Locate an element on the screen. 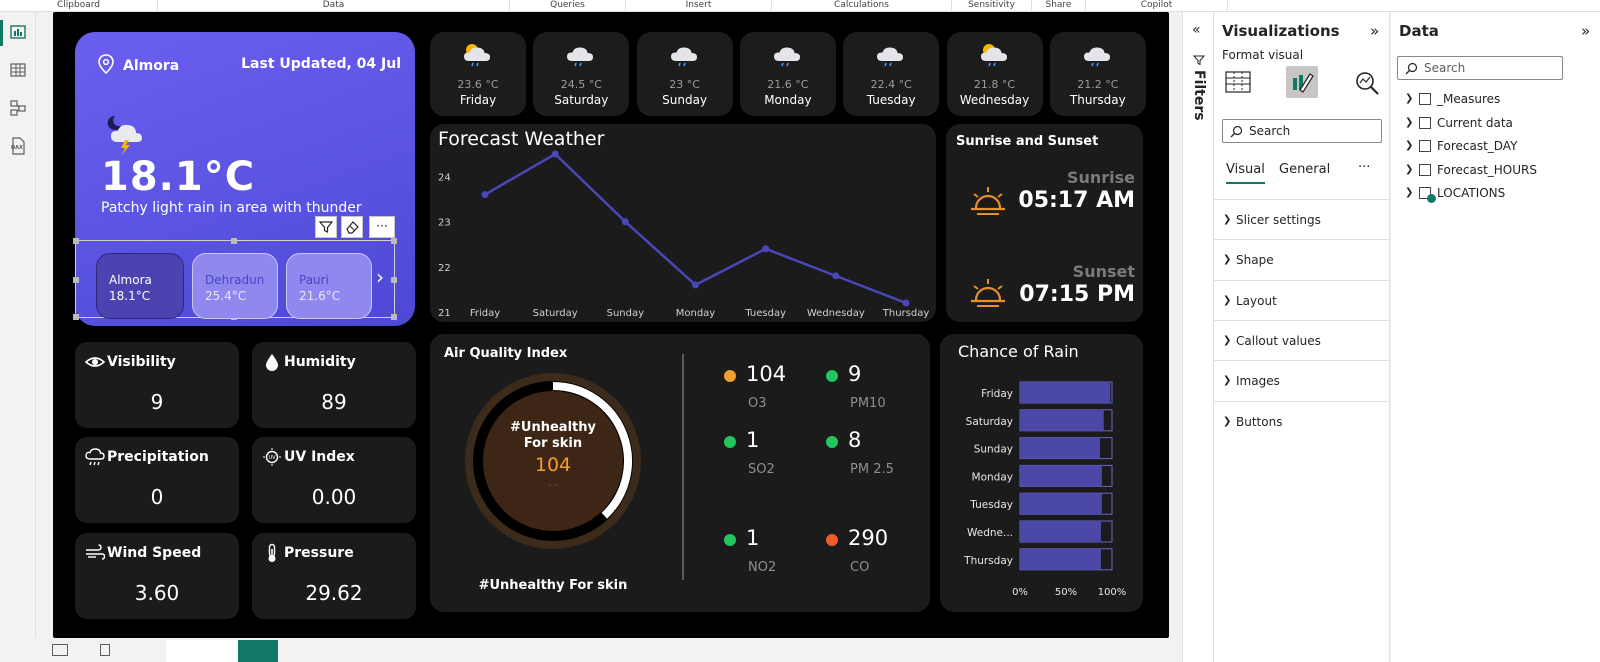 This screenshot has width=1600, height=662. ribbon-group-calculations: Calculations is located at coordinates (862, 5).